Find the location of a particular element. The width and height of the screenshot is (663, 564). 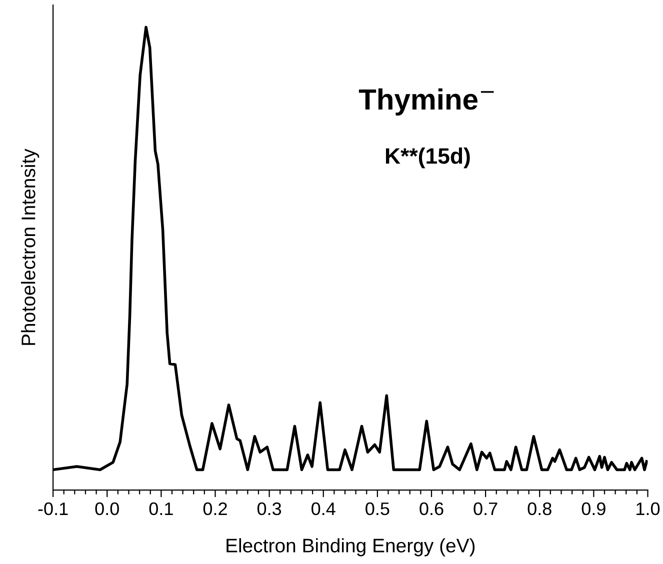

x-tick-label: 0.7 is located at coordinates (486, 509).